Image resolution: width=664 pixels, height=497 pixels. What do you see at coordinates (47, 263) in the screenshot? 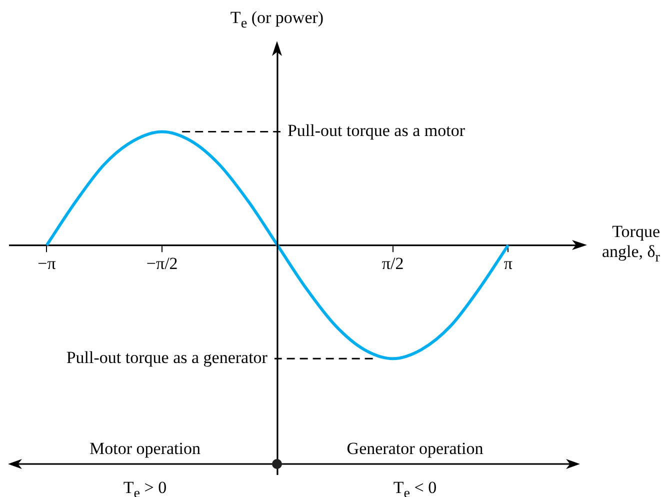
I see `x-tick-label: −π` at bounding box center [47, 263].